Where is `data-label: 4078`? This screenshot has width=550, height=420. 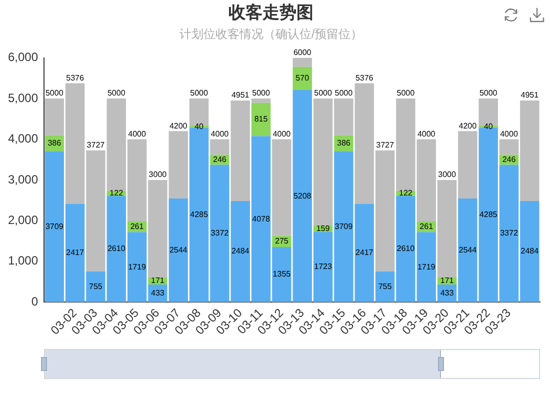
data-label: 4078 is located at coordinates (261, 219).